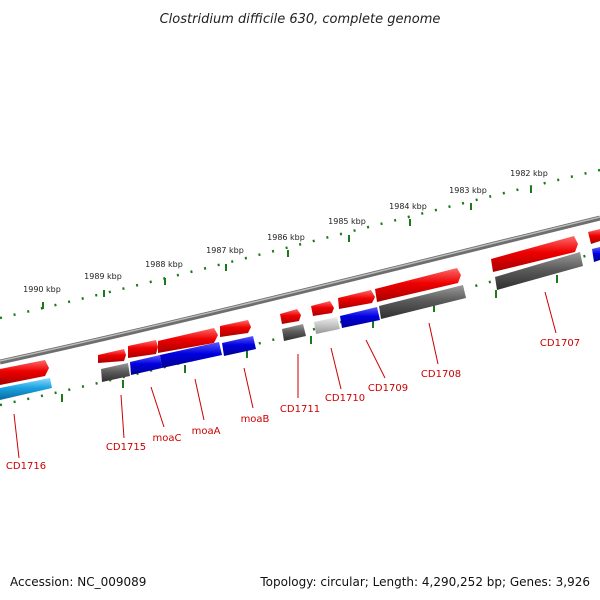  I want to click on feature-next-cog, so click(596, 254).